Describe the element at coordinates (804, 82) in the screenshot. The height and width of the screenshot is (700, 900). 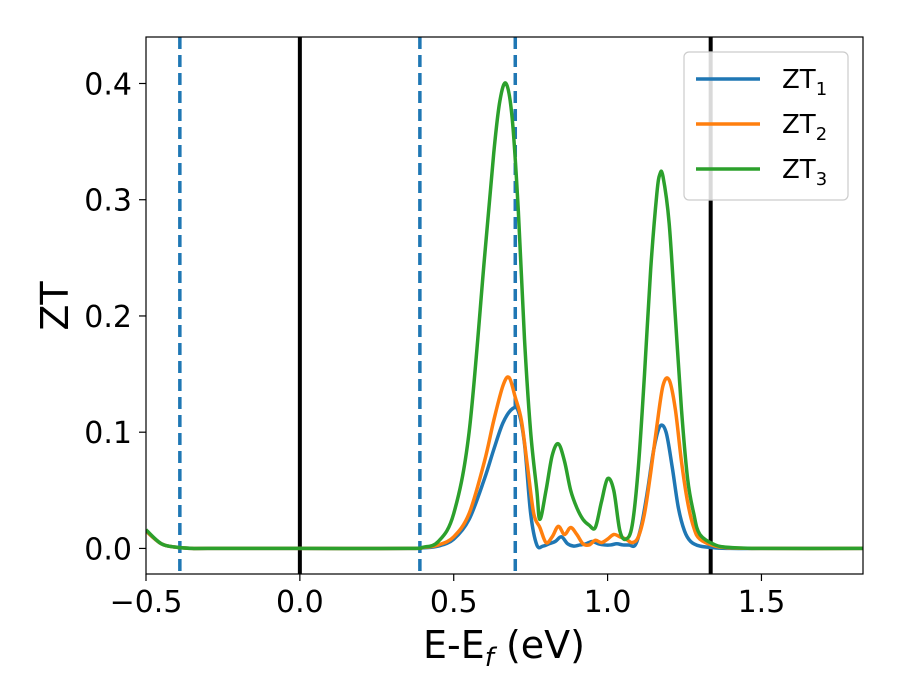
I see `legend-label-zt1: ZT1` at that location.